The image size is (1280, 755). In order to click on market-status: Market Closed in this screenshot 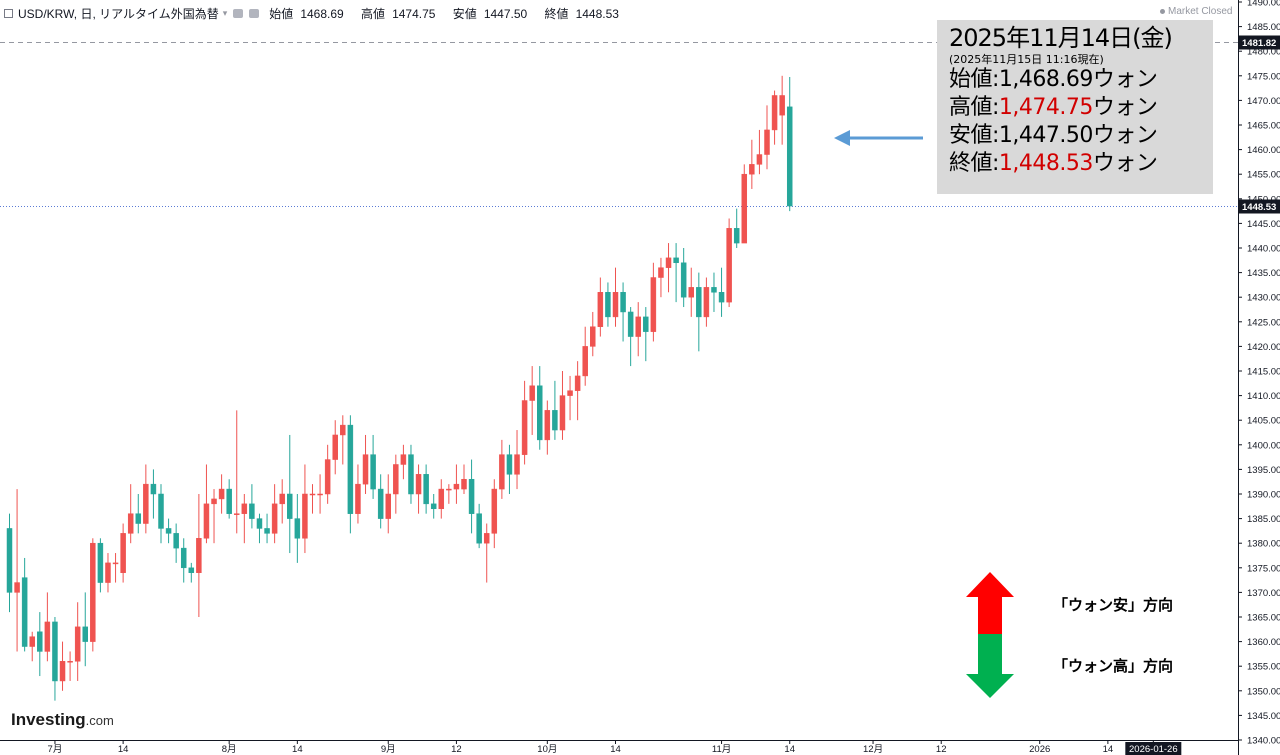, I will do `click(1196, 11)`.